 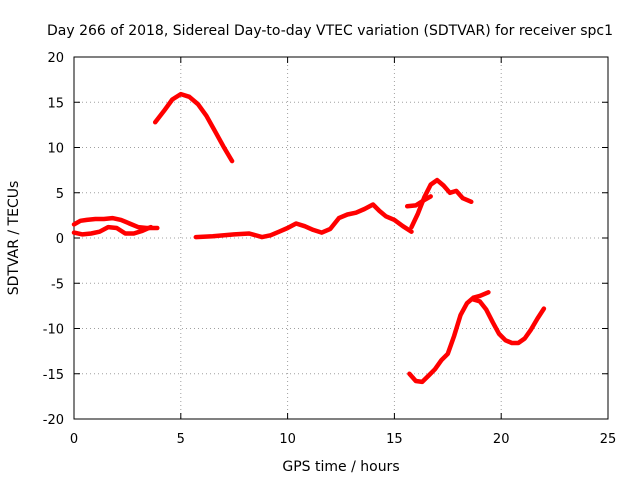 What do you see at coordinates (60, 239) in the screenshot?
I see `y-tick-label: 0` at bounding box center [60, 239].